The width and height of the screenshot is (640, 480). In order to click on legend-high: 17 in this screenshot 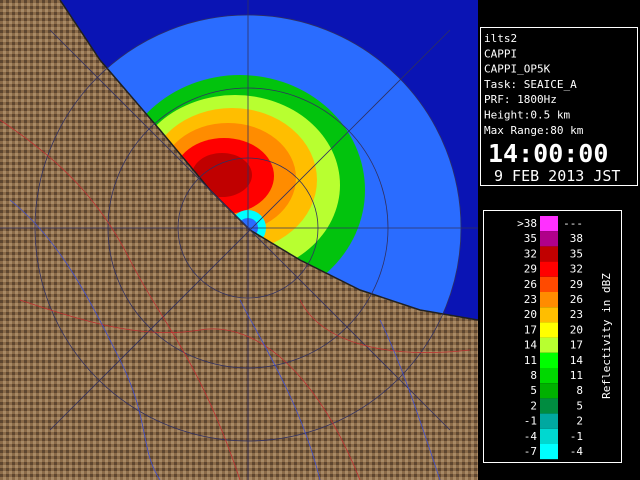, I will do `click(576, 345)`.